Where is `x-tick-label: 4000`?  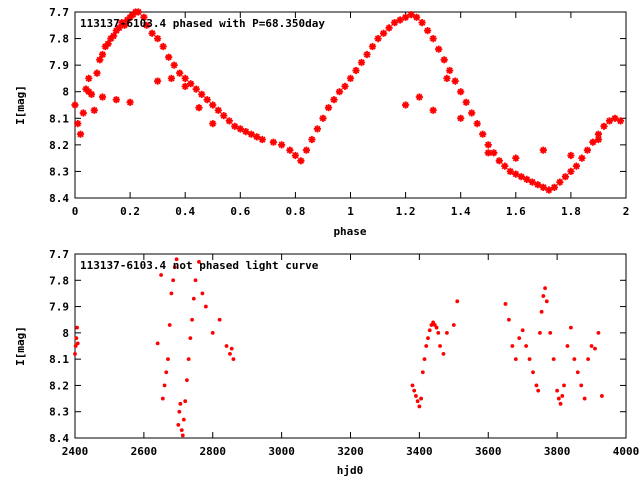
x-tick-label: 4000 is located at coordinates (626, 451).